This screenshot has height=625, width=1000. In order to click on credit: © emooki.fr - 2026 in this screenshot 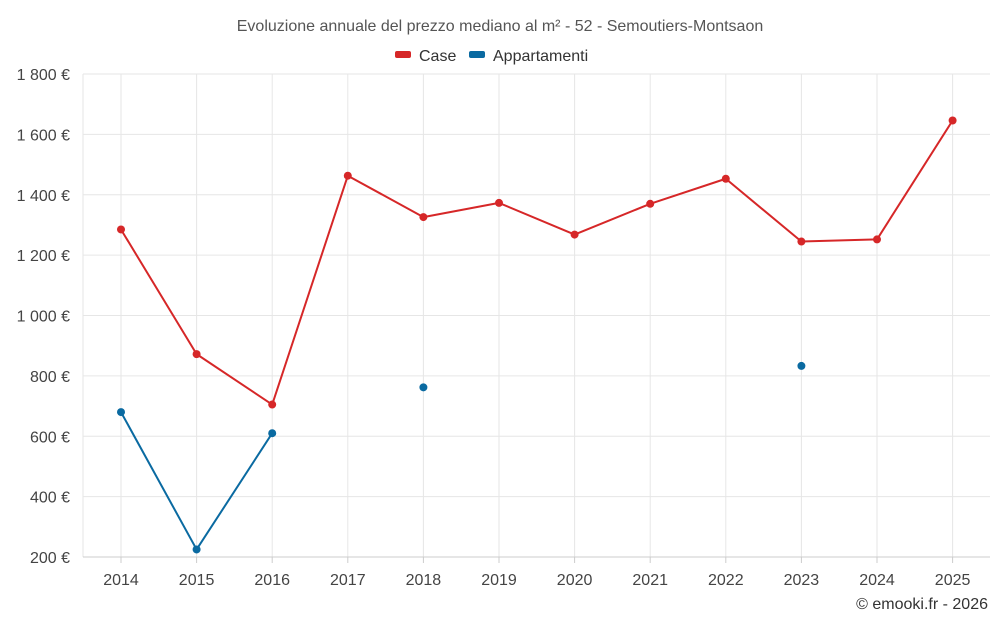, I will do `click(922, 604)`.